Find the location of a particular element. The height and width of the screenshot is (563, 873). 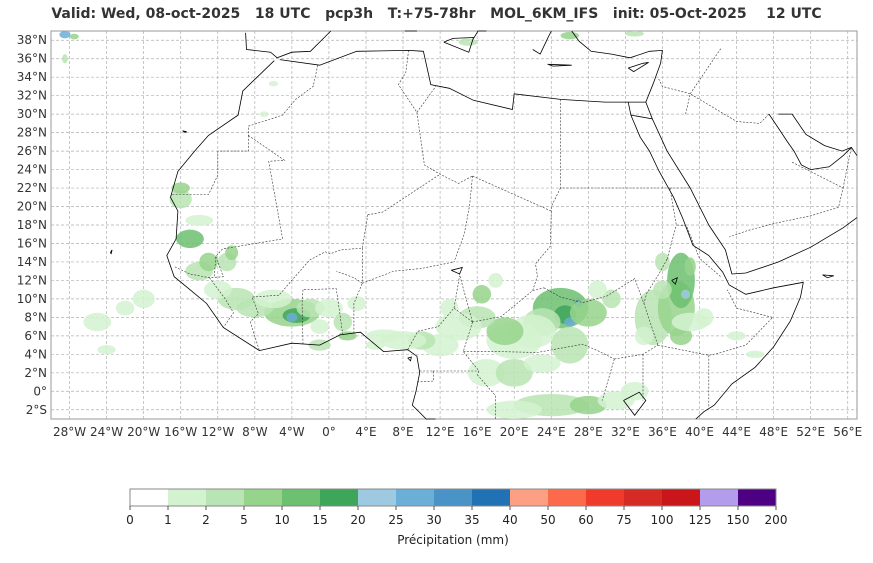

lon-tick-label: 48°E is located at coordinates (773, 432).